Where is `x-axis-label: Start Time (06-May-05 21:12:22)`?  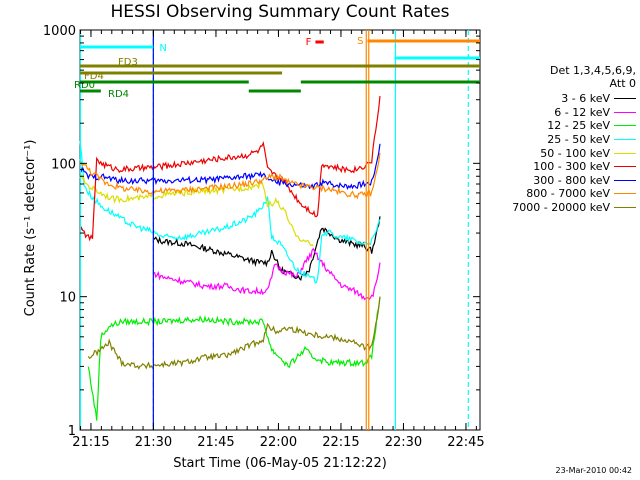 x-axis-label: Start Time (06-May-05 21:12:22) is located at coordinates (280, 463).